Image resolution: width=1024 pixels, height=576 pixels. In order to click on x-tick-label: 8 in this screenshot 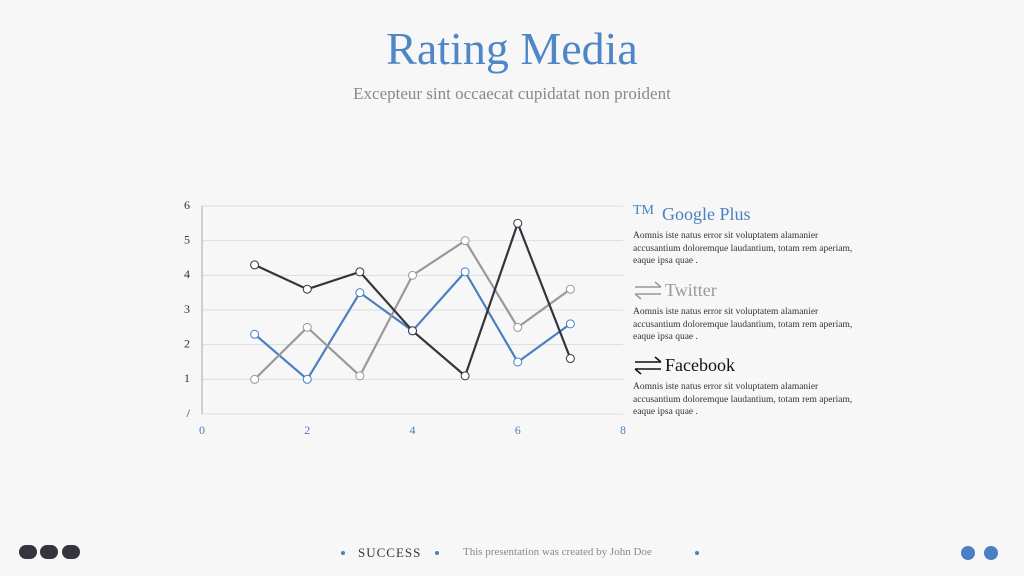, I will do `click(623, 430)`.